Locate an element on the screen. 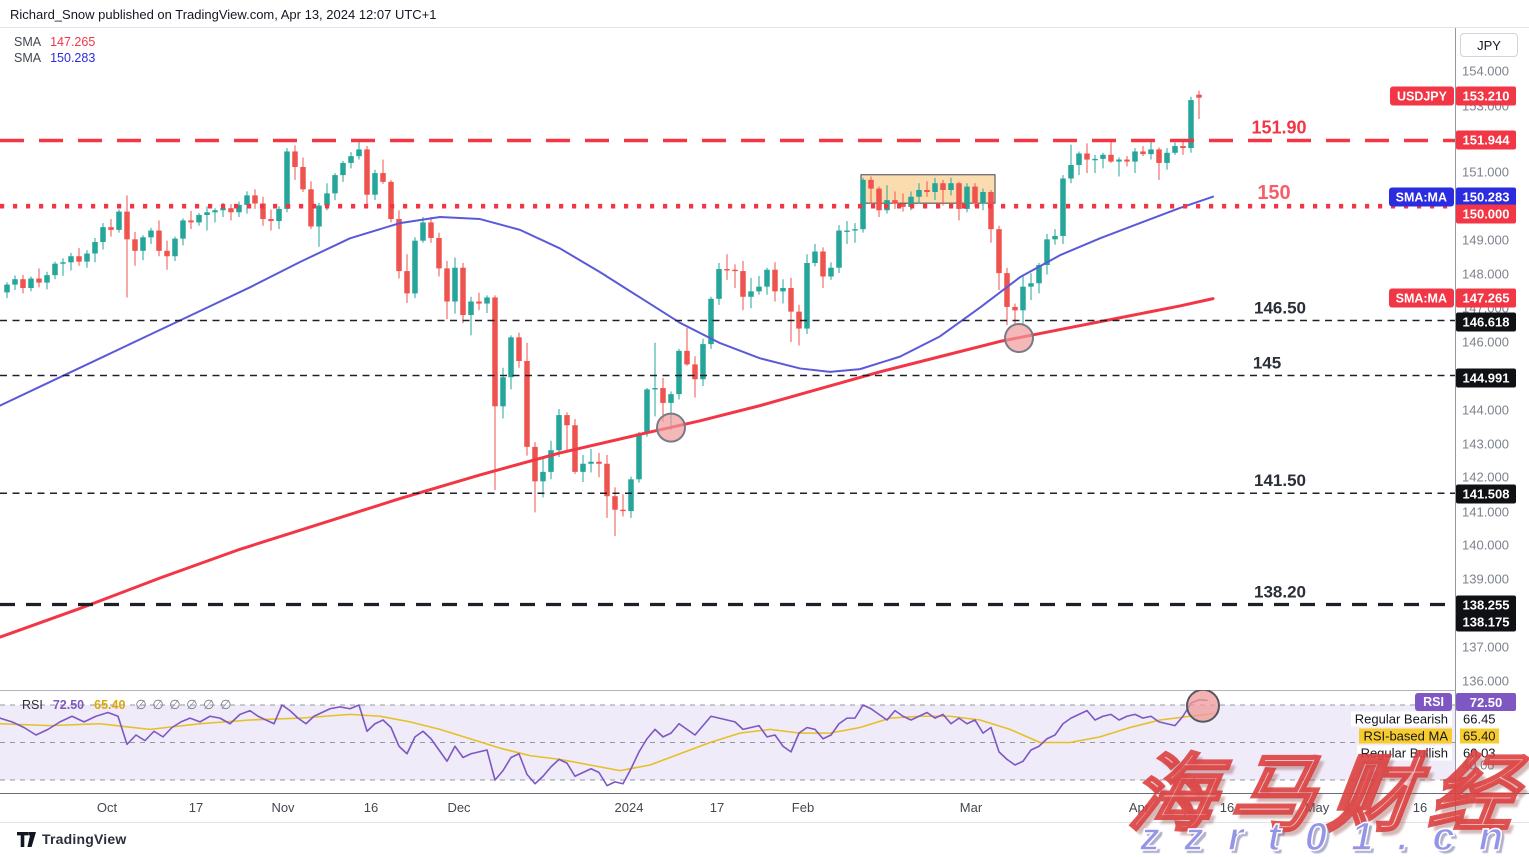  level-label-138.20: 138.20 is located at coordinates (1280, 592).